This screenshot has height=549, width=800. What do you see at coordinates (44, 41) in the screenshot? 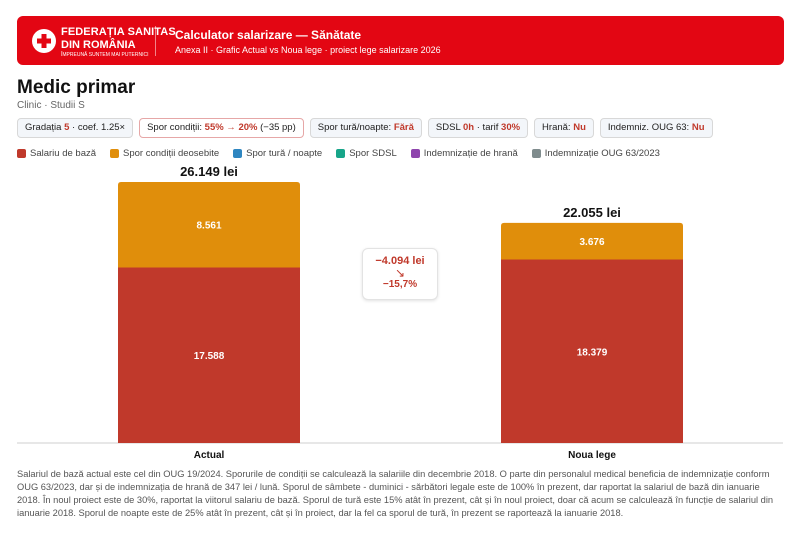
I see `red-cross-logo-icon` at bounding box center [44, 41].